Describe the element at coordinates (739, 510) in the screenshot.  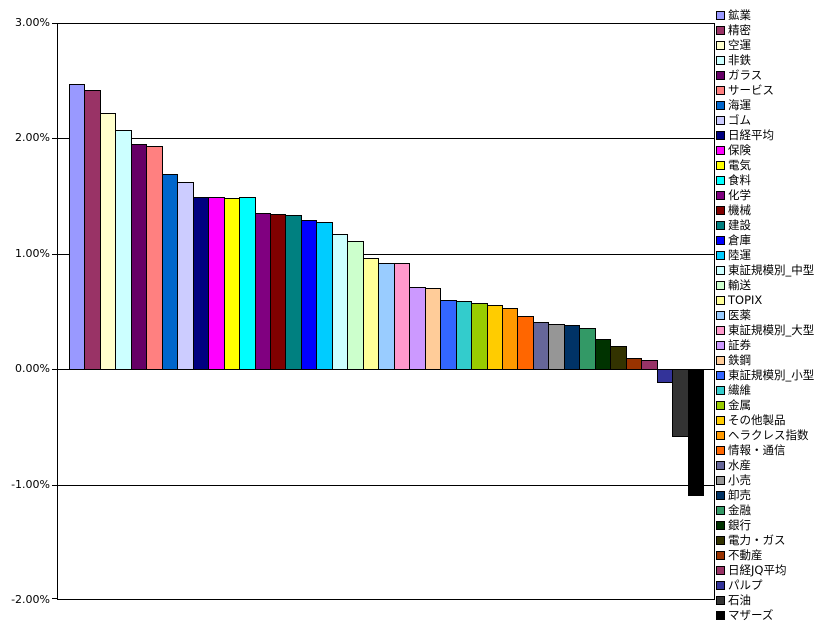
I see `legend-label: 金融` at that location.